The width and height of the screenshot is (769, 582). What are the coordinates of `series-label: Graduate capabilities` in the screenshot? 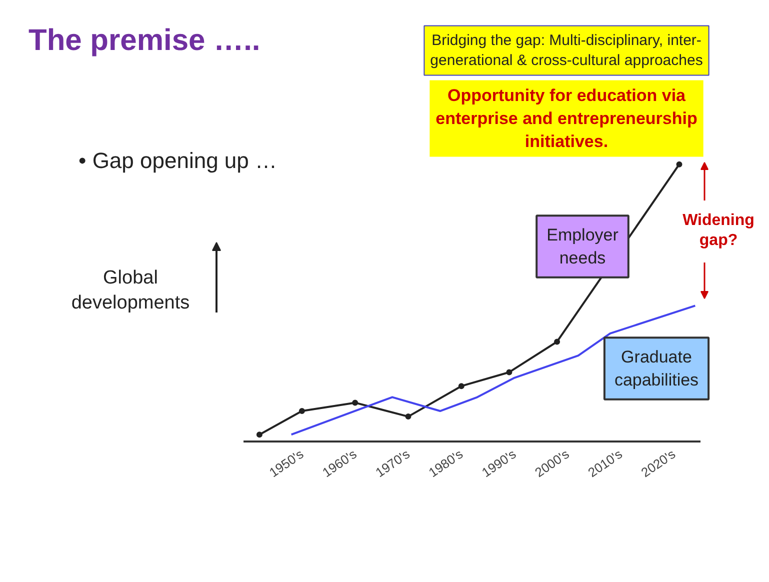 It's located at (656, 369).